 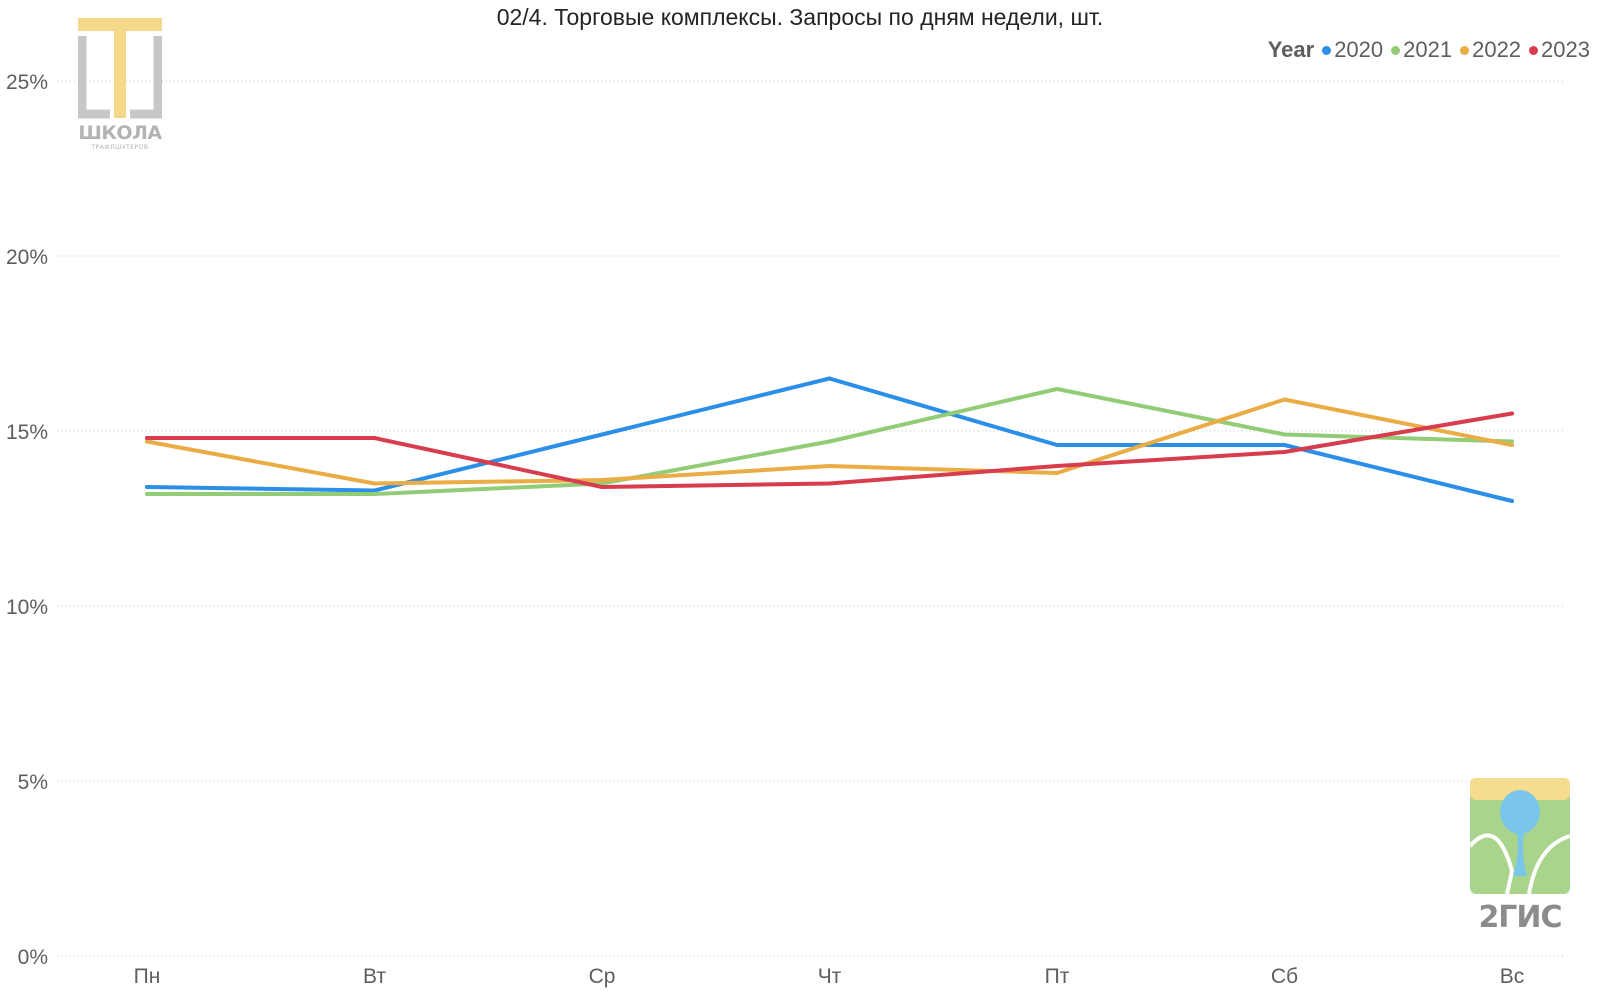 What do you see at coordinates (27, 607) in the screenshot?
I see `y-tick-label: 10%` at bounding box center [27, 607].